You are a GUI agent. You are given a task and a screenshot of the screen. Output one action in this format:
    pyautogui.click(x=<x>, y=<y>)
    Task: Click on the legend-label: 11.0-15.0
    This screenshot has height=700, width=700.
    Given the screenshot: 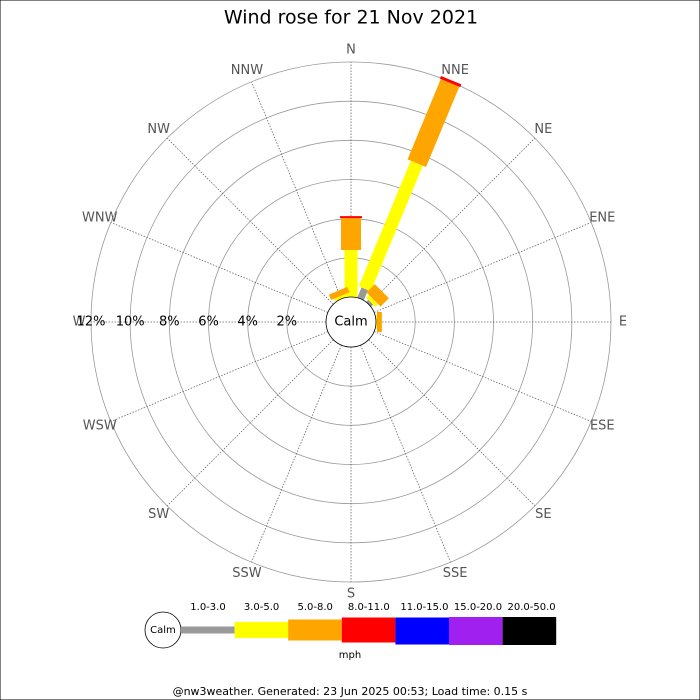 What is the action you would take?
    pyautogui.click(x=424, y=607)
    